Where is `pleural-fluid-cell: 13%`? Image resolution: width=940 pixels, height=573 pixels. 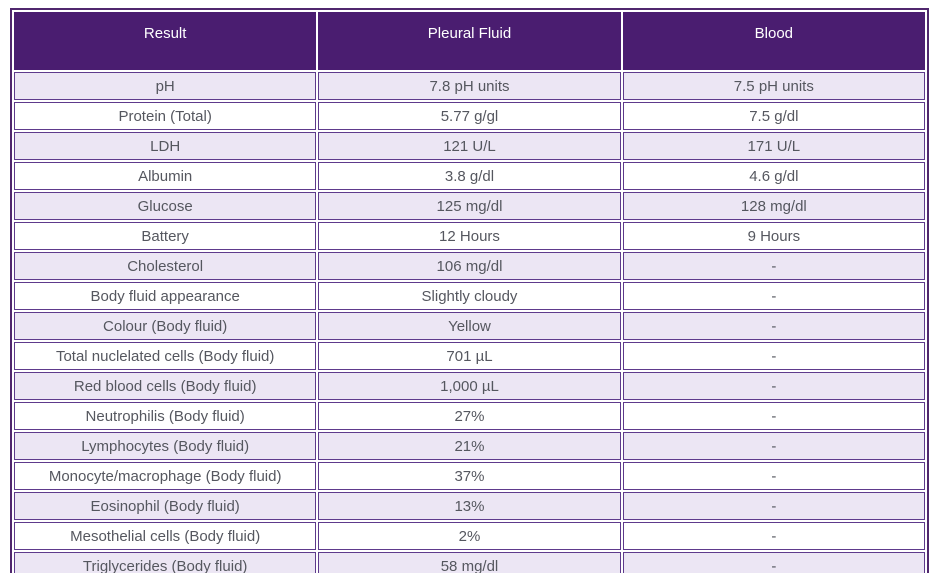
pleural-fluid-cell: 13% is located at coordinates (469, 506).